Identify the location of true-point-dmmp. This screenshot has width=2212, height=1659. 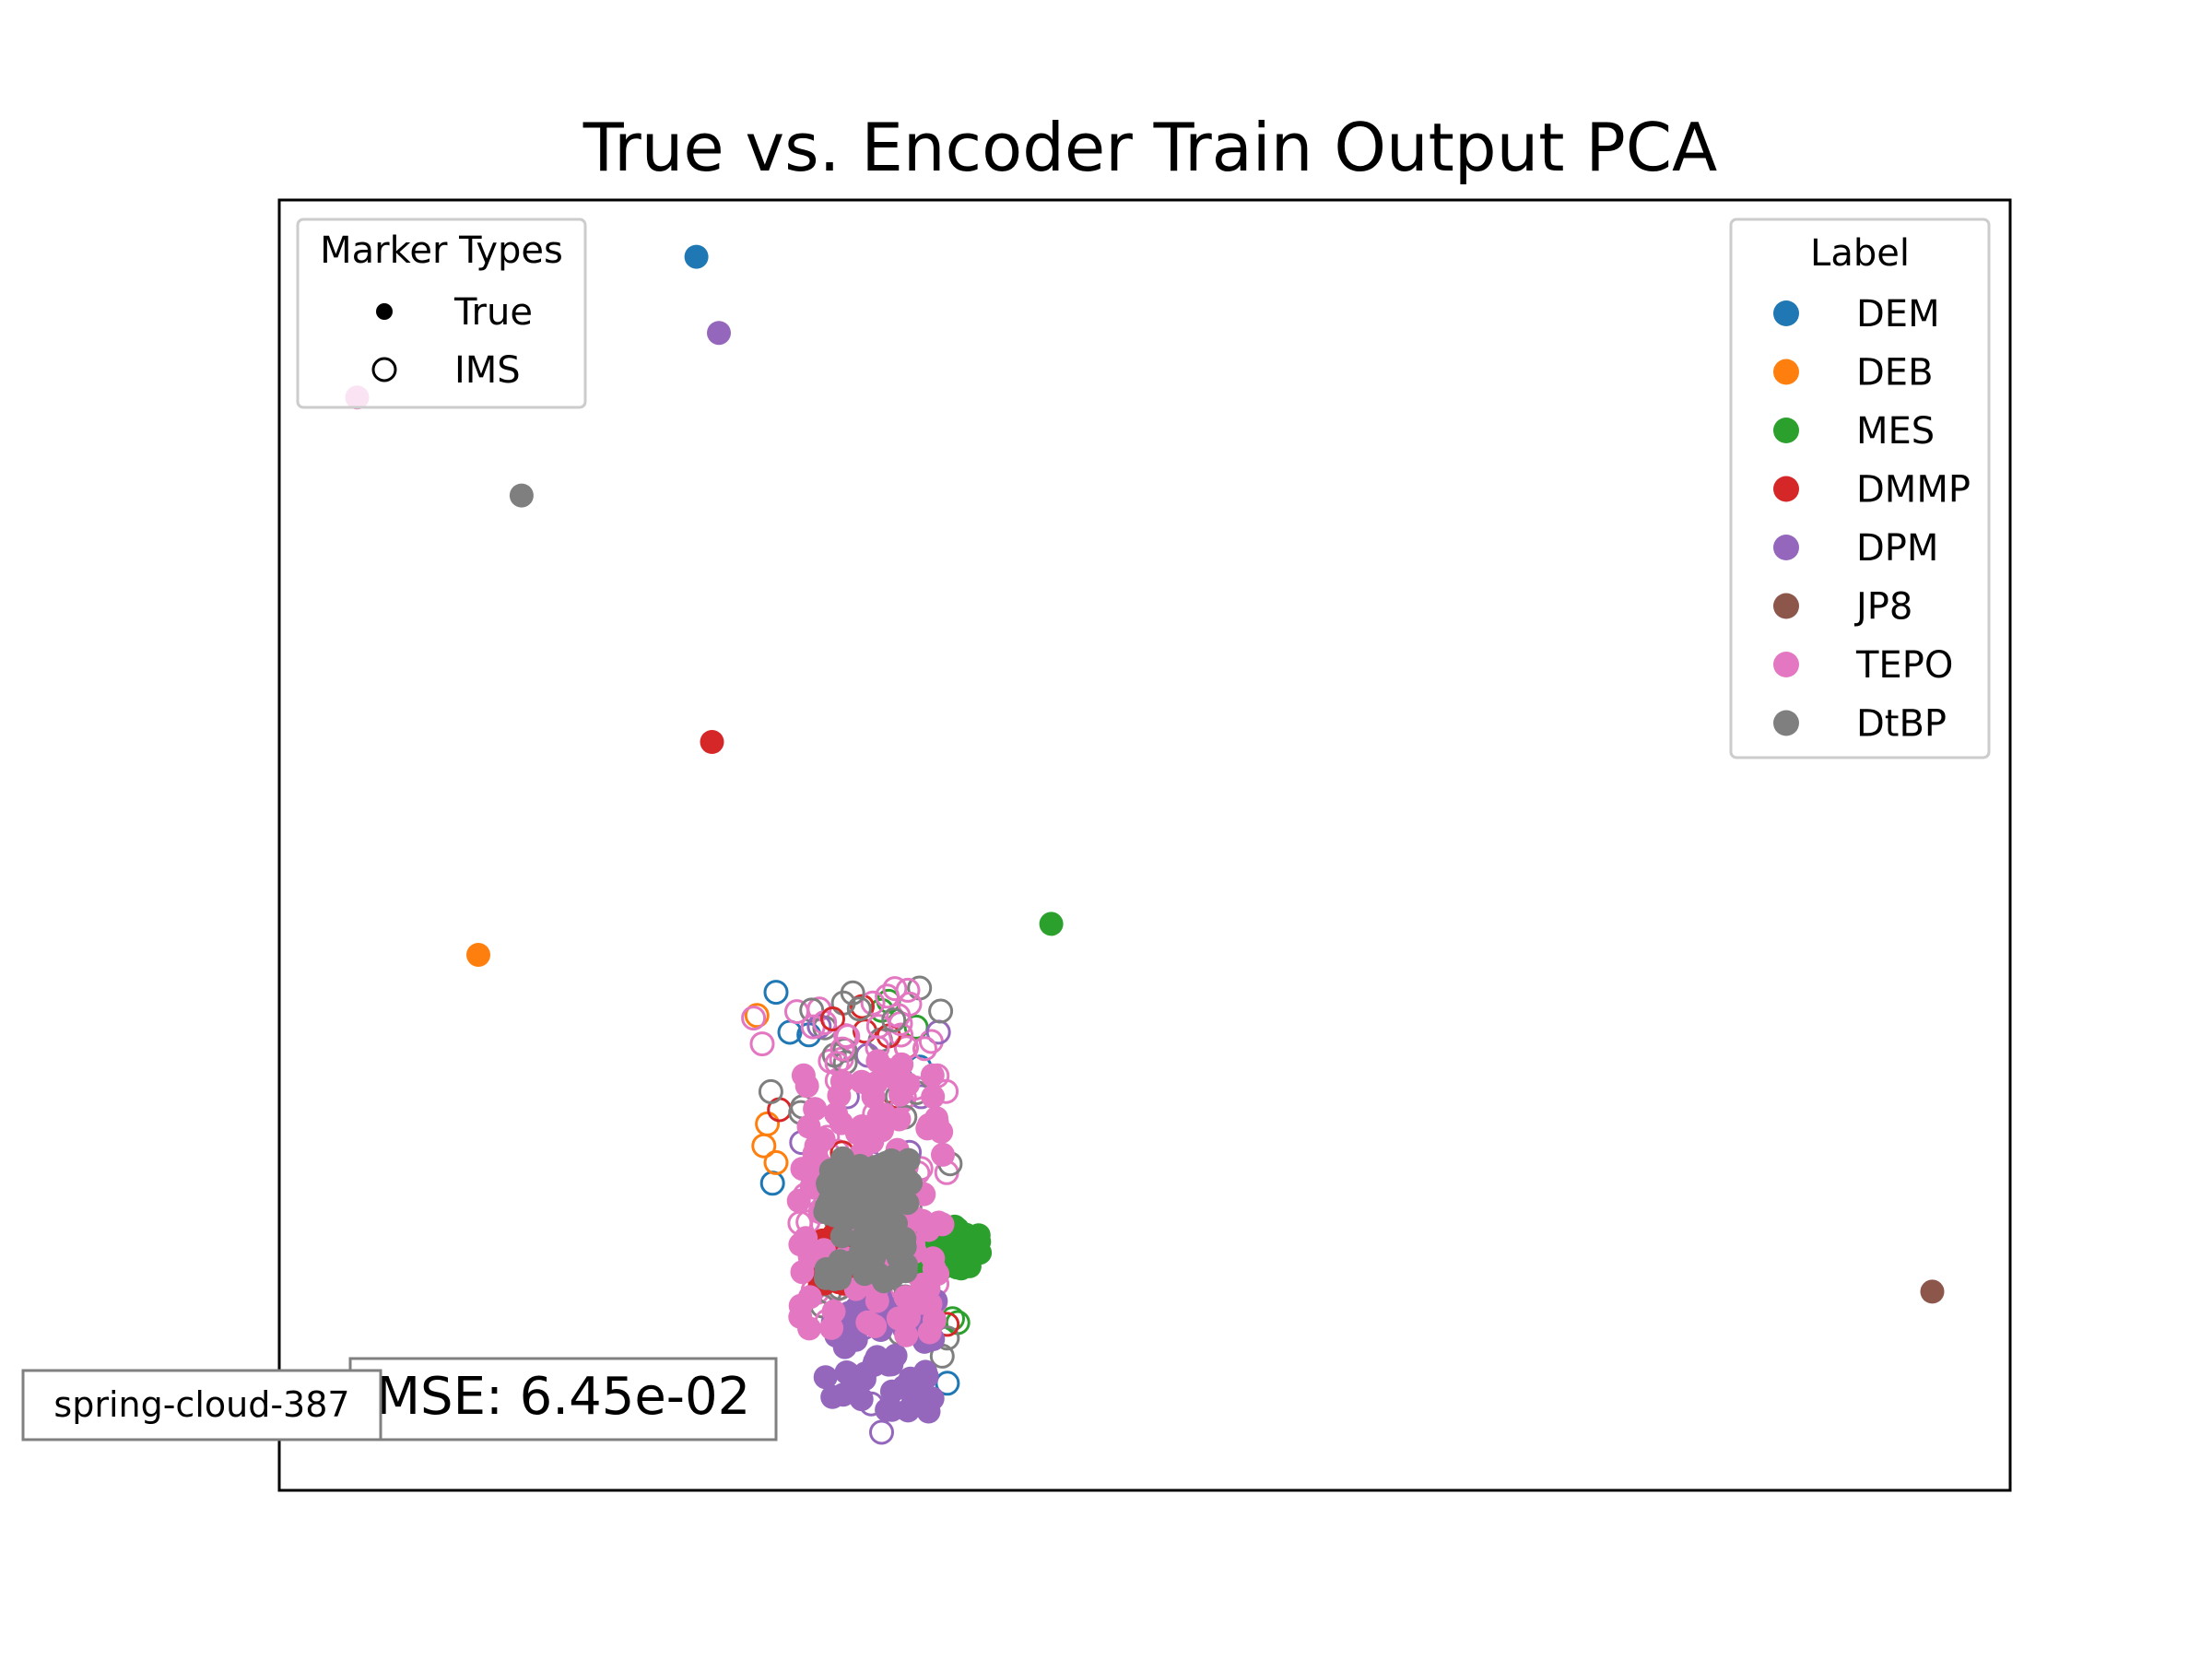
(712, 742).